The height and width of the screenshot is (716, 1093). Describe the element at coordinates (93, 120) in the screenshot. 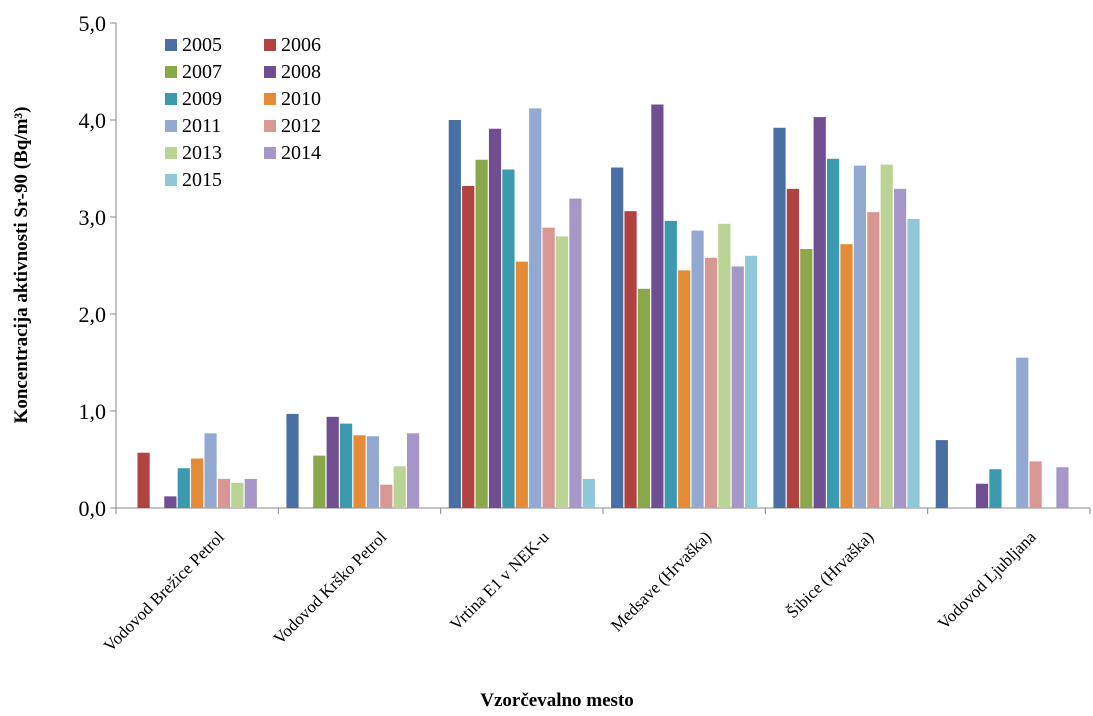

I see `y-tick-label: 4,0` at that location.